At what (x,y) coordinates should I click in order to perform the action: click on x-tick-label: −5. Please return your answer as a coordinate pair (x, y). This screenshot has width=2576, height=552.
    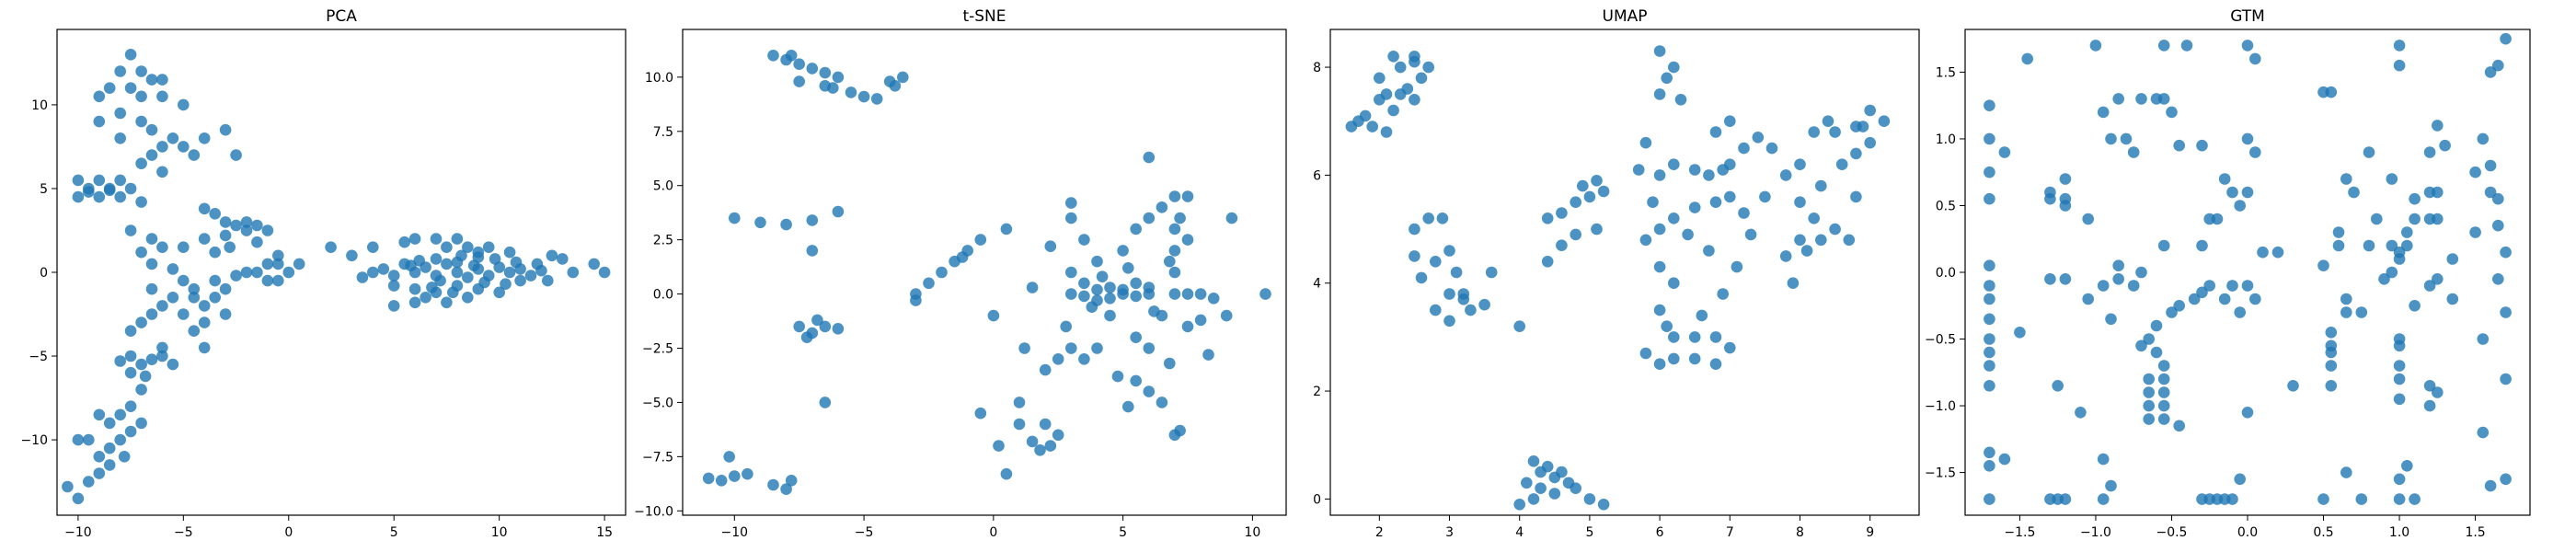
    Looking at the image, I should click on (183, 532).